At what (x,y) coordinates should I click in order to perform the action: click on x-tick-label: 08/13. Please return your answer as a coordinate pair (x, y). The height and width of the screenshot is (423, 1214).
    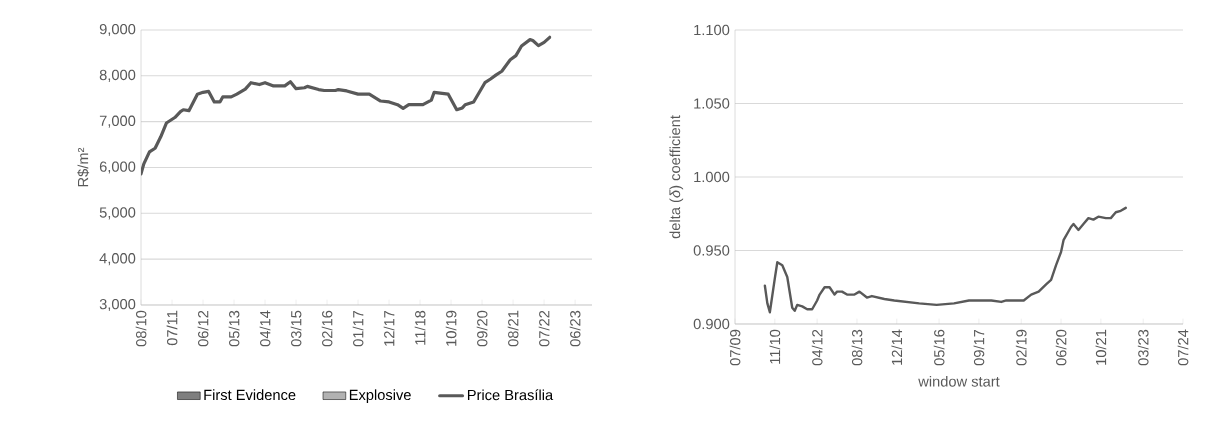
    Looking at the image, I should click on (857, 347).